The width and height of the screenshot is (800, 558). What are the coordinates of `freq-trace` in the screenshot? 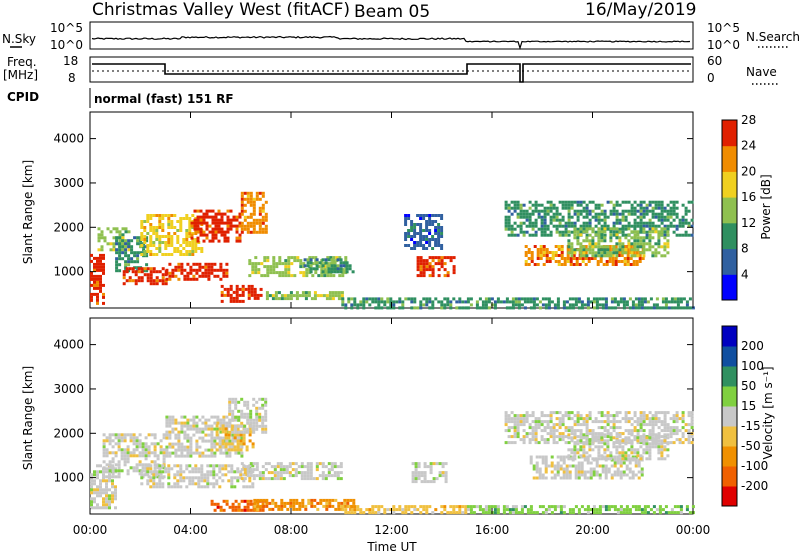 It's located at (391, 73).